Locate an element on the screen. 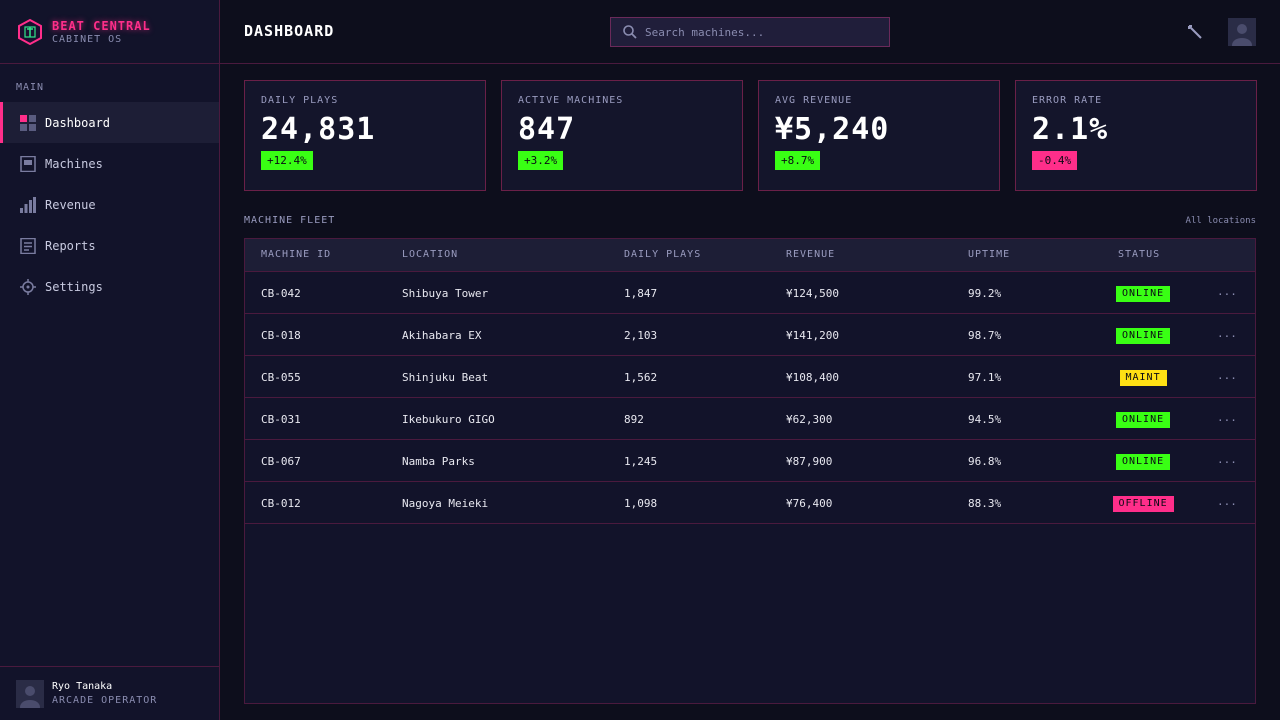 Image resolution: width=1280 pixels, height=720 pixels. uptime-cell: 99.2% is located at coordinates (985, 293).